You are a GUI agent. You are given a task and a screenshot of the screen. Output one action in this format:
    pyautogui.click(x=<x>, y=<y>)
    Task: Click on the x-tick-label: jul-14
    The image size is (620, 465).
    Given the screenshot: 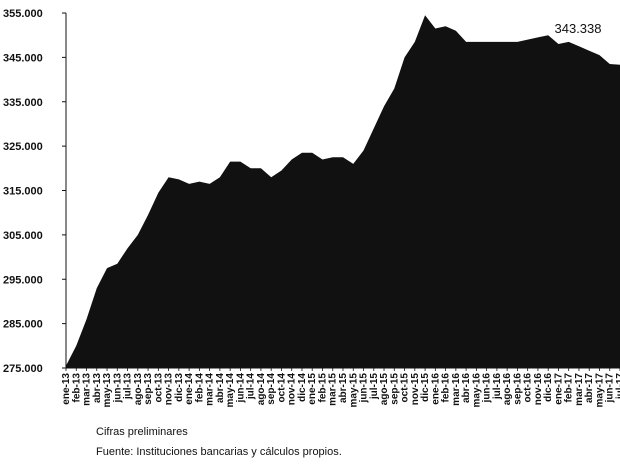 What is the action you would take?
    pyautogui.click(x=251, y=387)
    